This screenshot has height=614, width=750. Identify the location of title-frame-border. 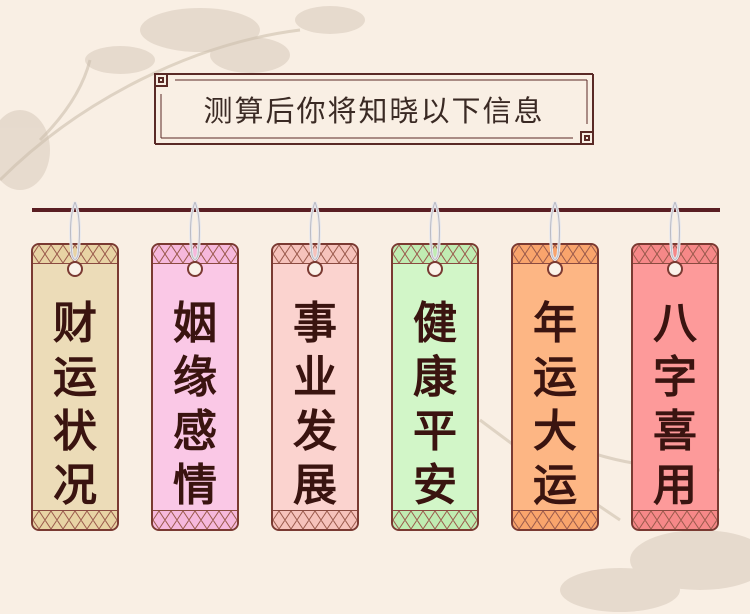
(374, 109).